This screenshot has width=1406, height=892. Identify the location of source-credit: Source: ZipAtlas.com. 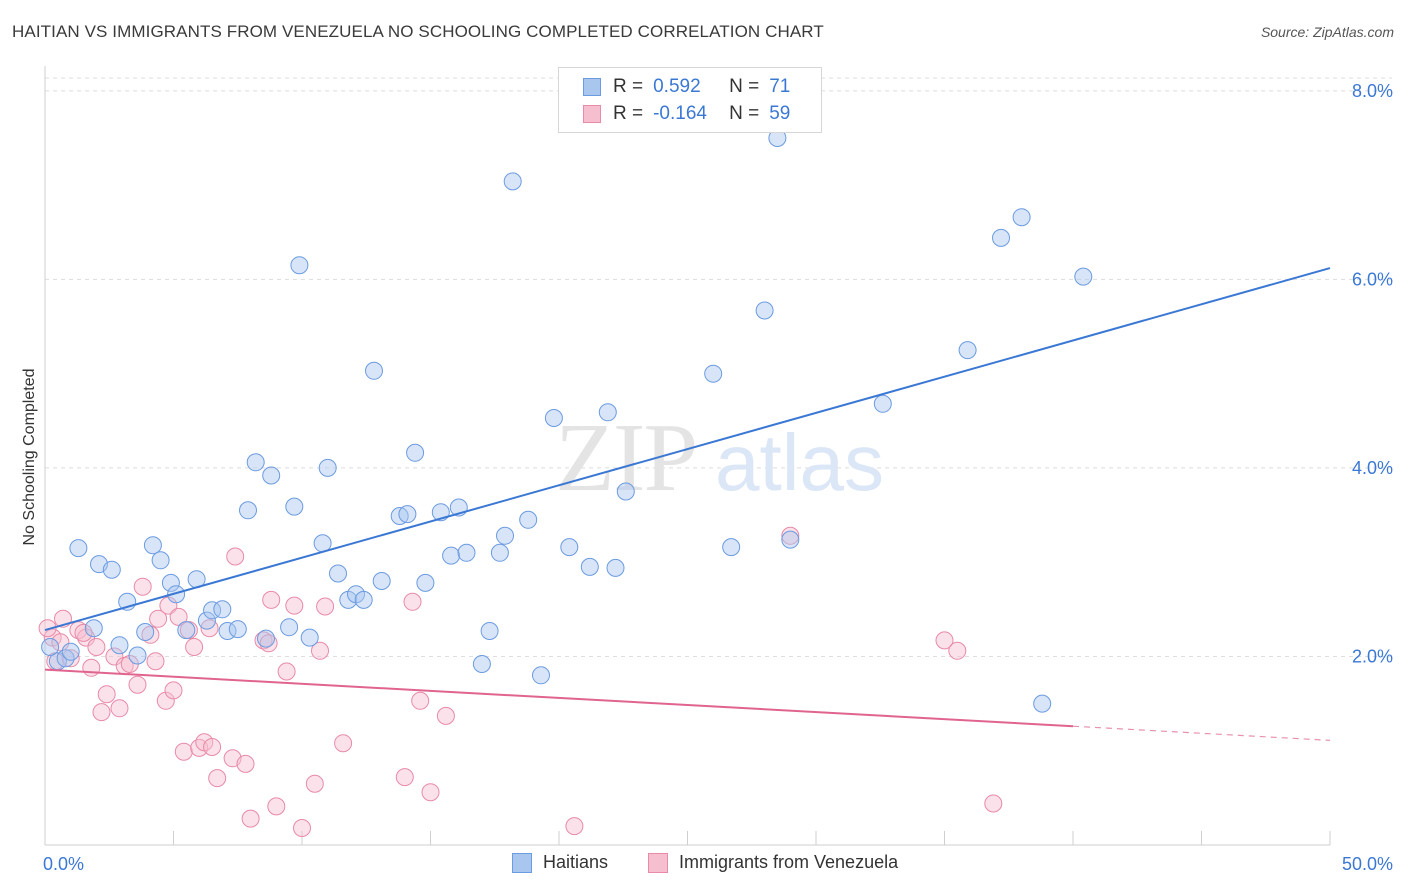
(1327, 32).